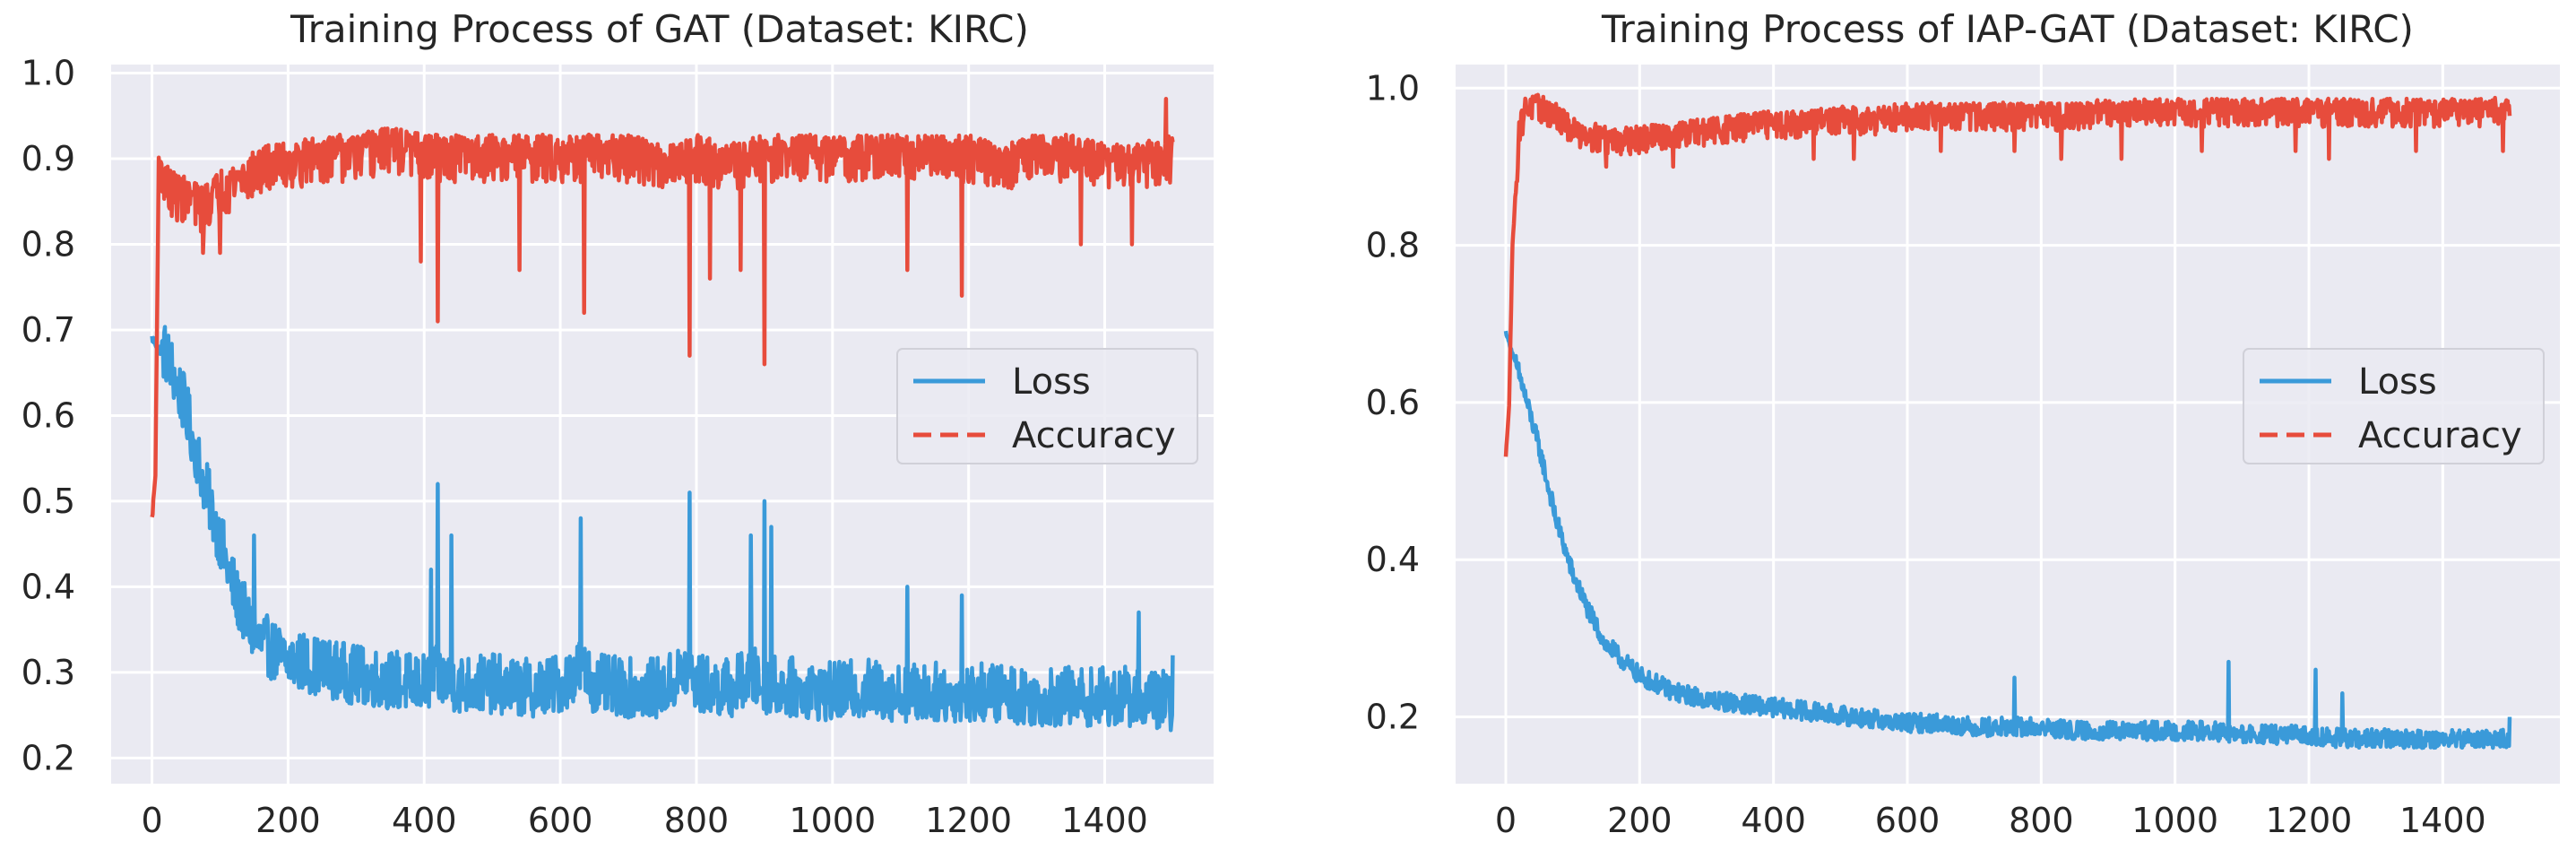 This screenshot has height=859, width=2576. Describe the element at coordinates (1506, 820) in the screenshot. I see `iap-gat-x-tick-label: 0` at that location.